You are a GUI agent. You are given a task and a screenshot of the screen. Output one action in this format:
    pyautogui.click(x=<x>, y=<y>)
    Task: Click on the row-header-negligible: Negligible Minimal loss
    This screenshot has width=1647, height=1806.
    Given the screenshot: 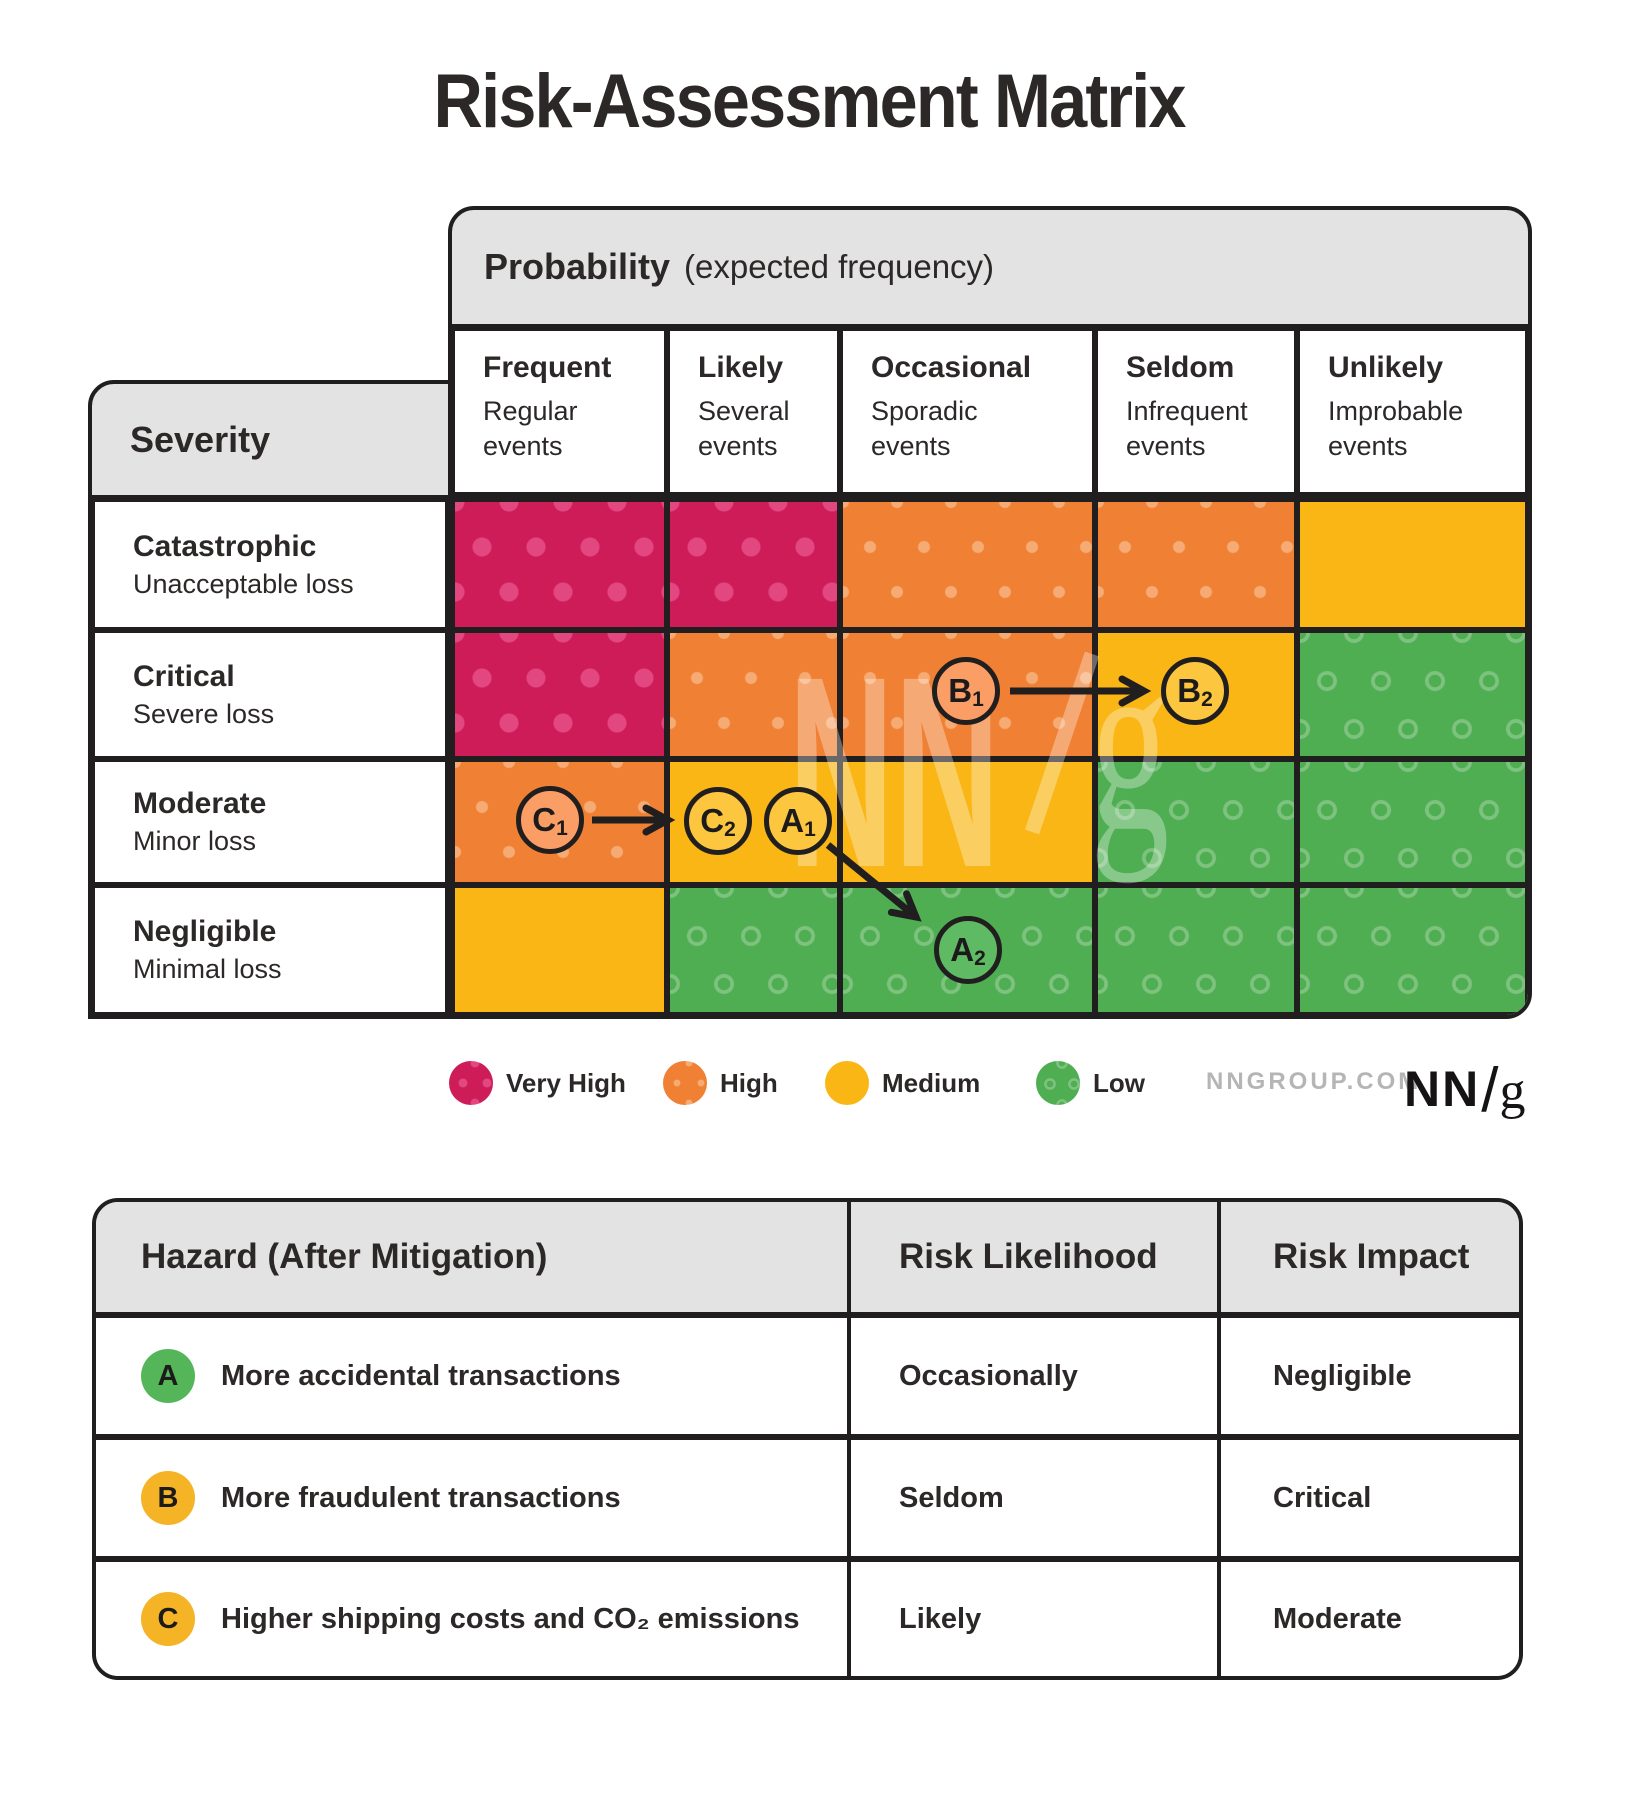 What is the action you would take?
    pyautogui.click(x=270, y=950)
    